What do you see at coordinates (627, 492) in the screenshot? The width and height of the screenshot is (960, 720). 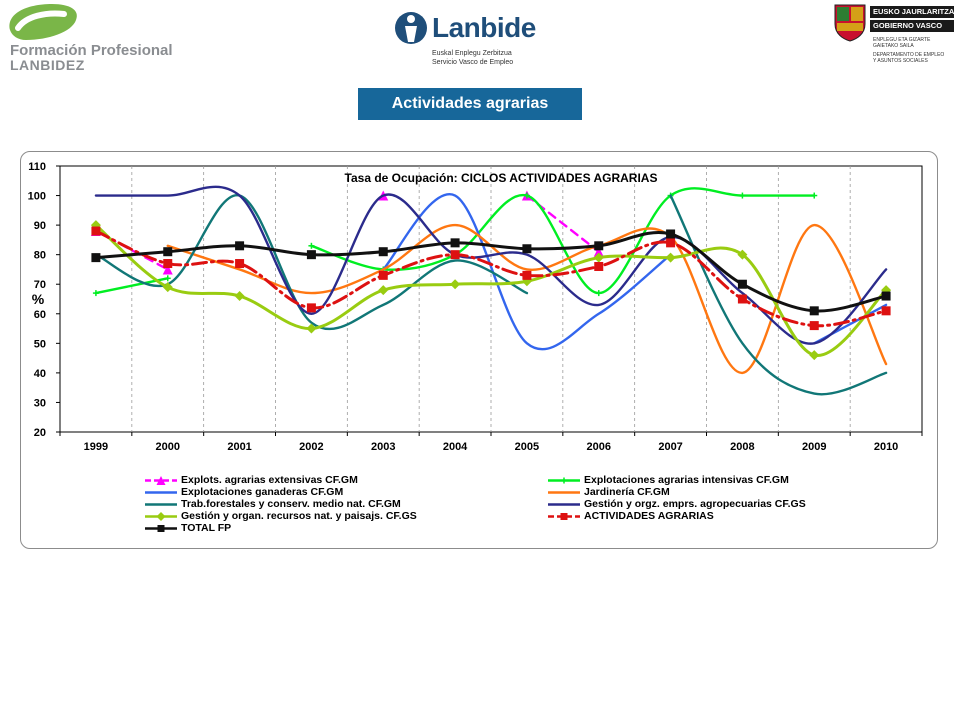 I see `legend-label: Jardinería CF.GM` at bounding box center [627, 492].